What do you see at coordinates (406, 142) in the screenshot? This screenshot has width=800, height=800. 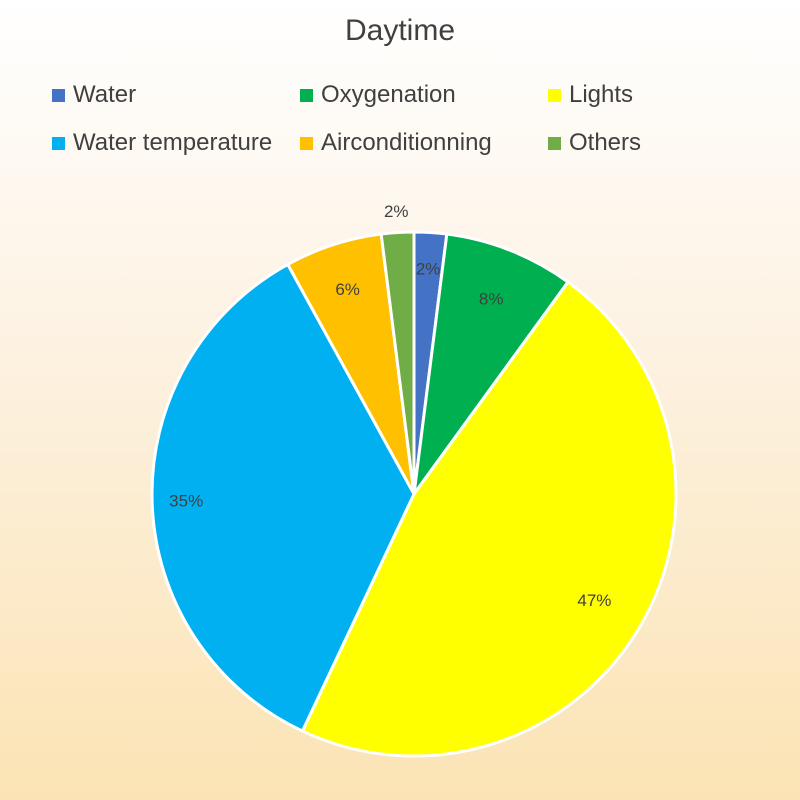 I see `legend-label-airconditionning: Airconditionning` at bounding box center [406, 142].